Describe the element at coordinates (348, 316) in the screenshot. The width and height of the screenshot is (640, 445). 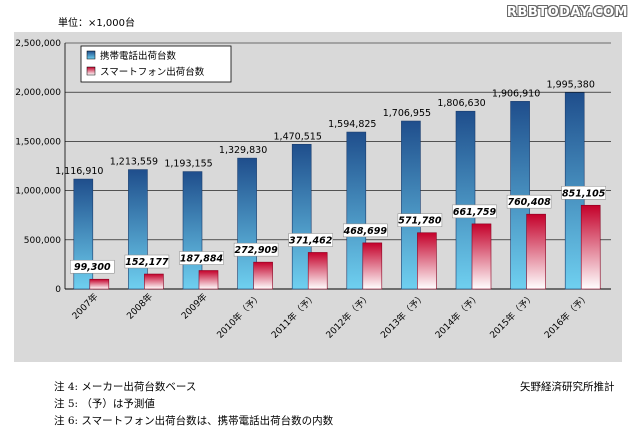
I see `x-category-label: 2012年（予）` at that location.